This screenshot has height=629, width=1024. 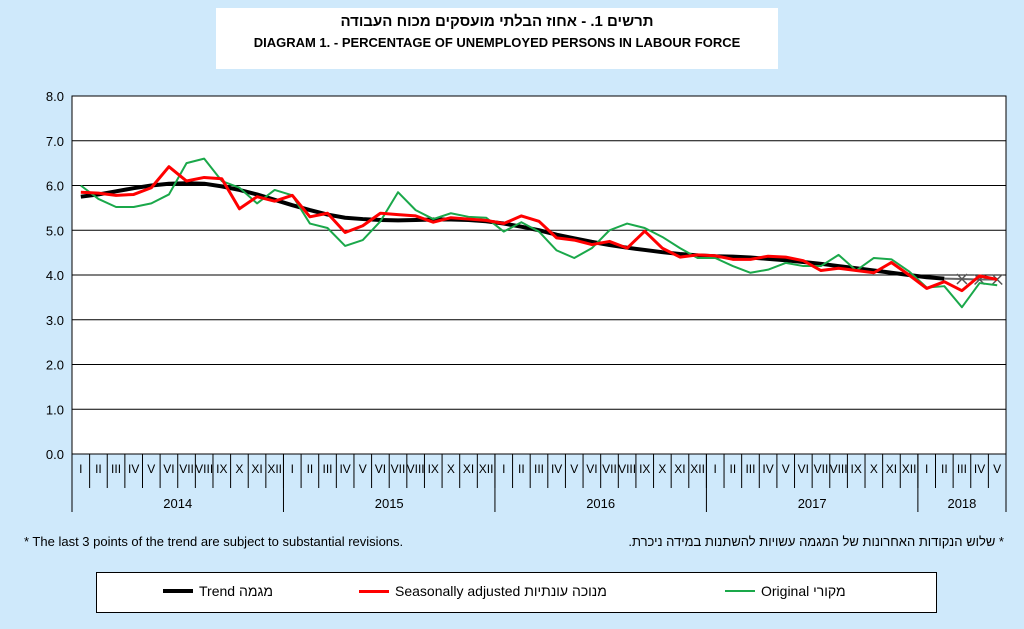 What do you see at coordinates (600, 503) in the screenshot?
I see `year-label: 2016` at bounding box center [600, 503].